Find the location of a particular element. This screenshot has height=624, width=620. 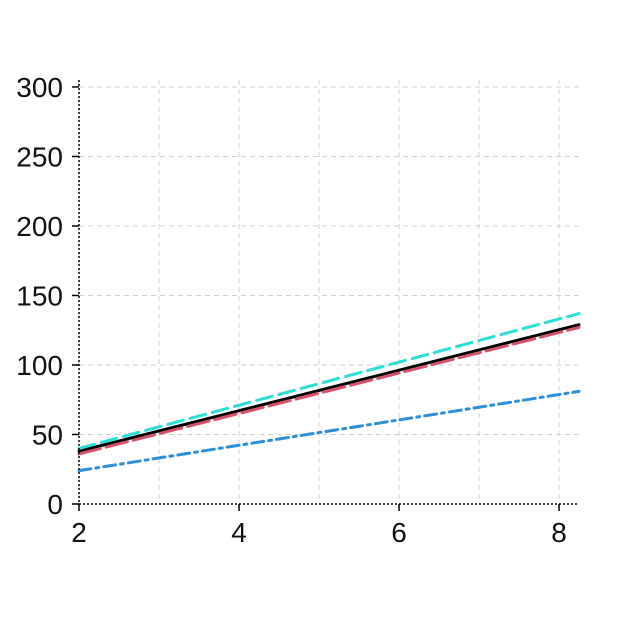

x-tick-label: 2 is located at coordinates (79, 532).